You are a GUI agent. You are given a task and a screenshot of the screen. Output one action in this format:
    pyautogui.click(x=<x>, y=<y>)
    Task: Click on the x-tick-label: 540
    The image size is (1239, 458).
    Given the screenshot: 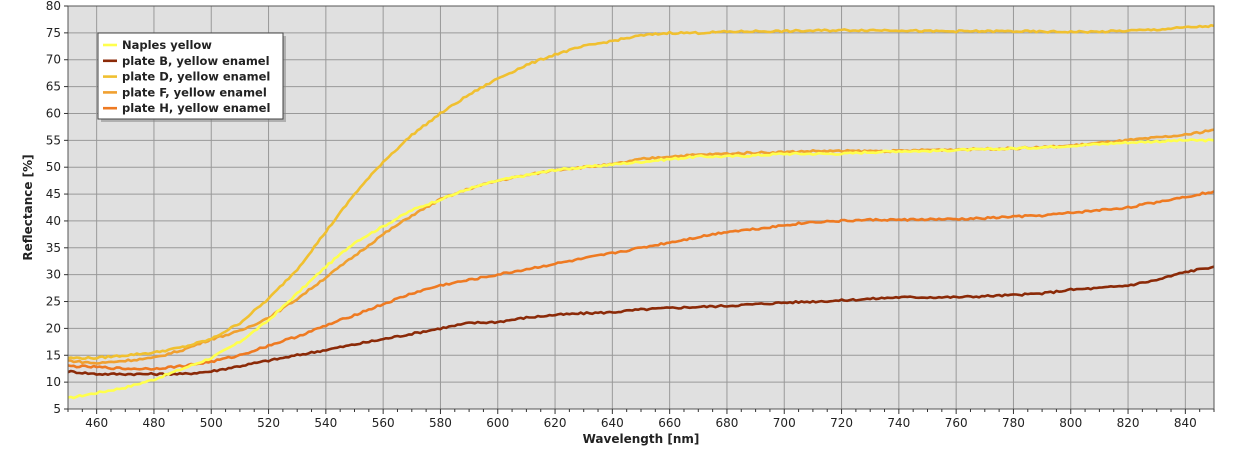 What is the action you would take?
    pyautogui.click(x=325, y=423)
    